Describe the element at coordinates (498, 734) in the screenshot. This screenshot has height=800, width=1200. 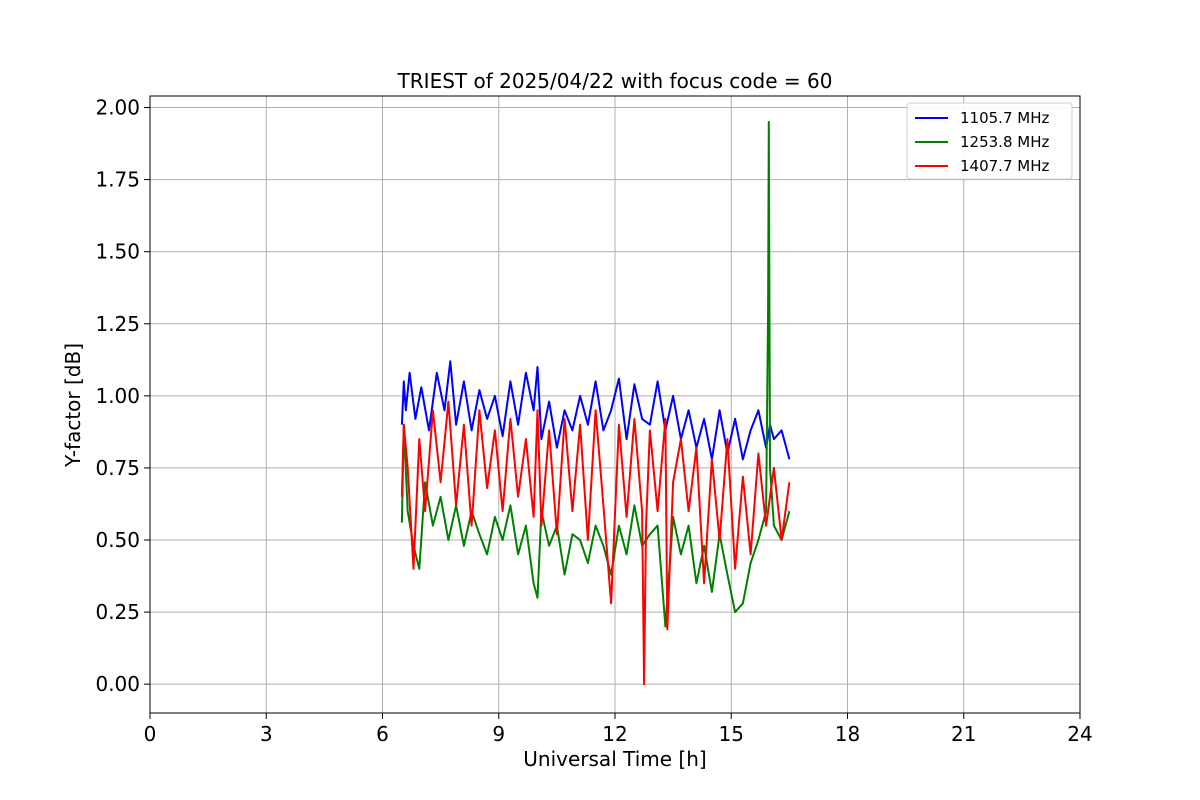
I see `x-tick-label: 9` at that location.